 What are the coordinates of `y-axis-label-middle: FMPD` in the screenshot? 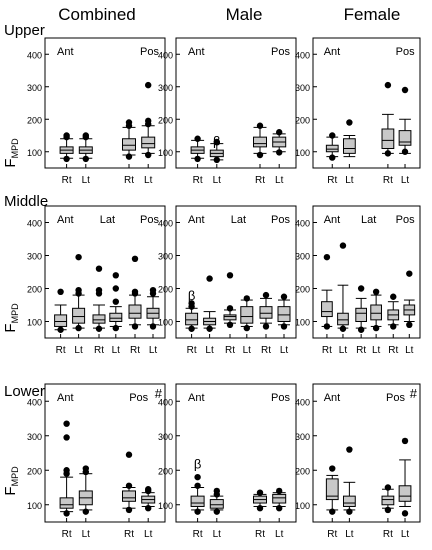 It's located at (11, 318).